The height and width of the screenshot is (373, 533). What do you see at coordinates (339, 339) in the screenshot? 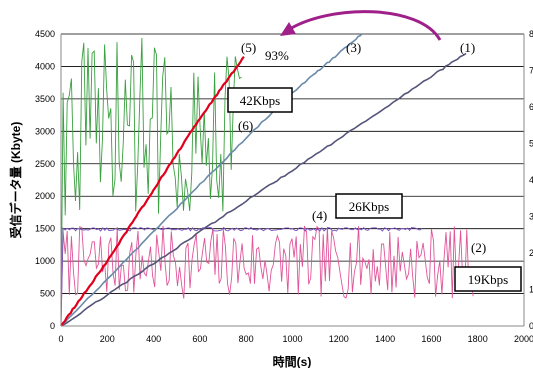
I see `x-tick-label: 1200` at bounding box center [339, 339].